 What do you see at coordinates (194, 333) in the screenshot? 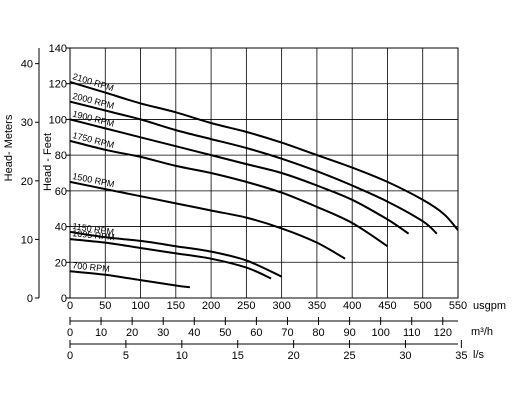
I see `m3h-tick-label: 40` at bounding box center [194, 333].